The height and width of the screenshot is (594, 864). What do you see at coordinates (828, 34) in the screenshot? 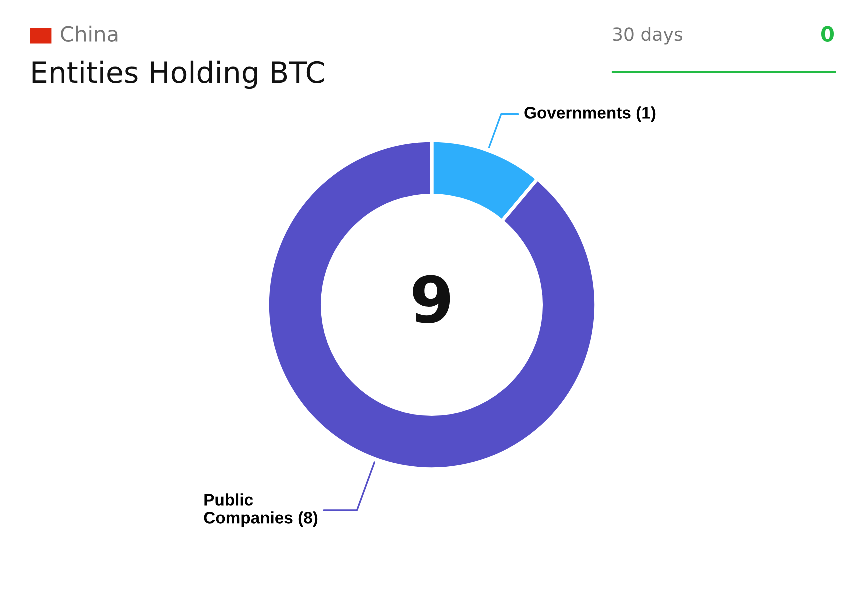
I see `text: 0` at bounding box center [828, 34].